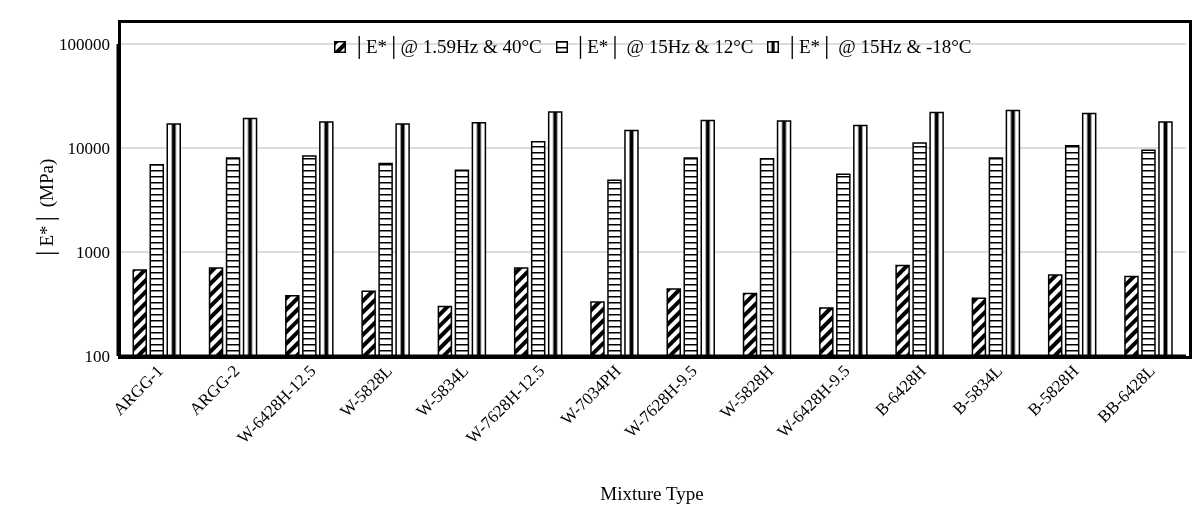 The image size is (1202, 521). What do you see at coordinates (93, 253) in the screenshot?
I see `y-tick-label: 1000` at bounding box center [93, 253].